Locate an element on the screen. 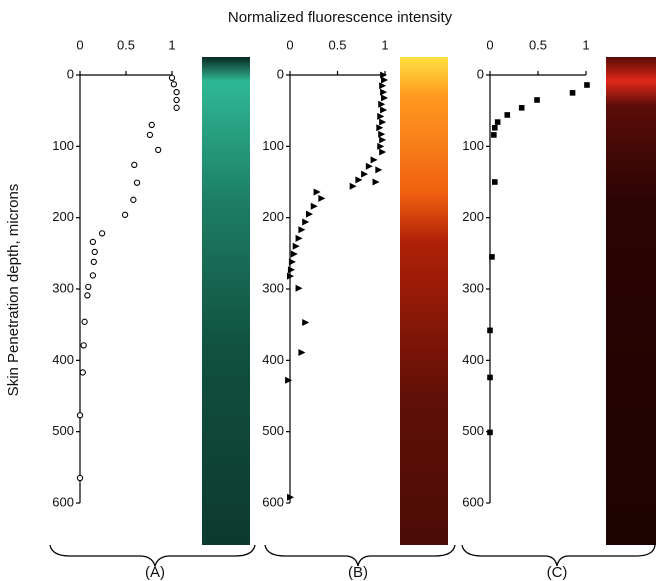  y-axis-label: Skin Penetration depth, microns is located at coordinates (13, 290).